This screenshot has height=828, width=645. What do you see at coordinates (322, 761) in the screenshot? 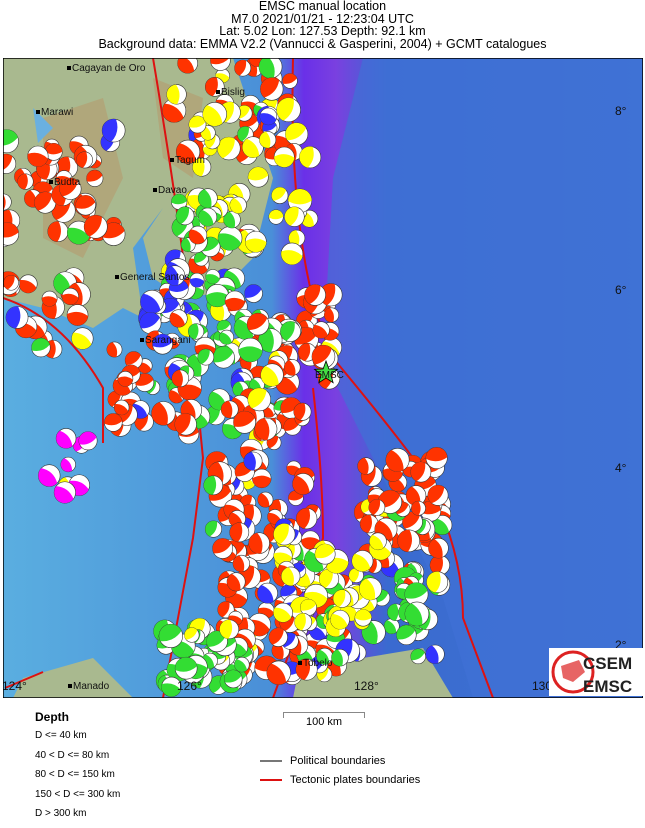
I see `legend-political: Political boundaries` at bounding box center [322, 761].